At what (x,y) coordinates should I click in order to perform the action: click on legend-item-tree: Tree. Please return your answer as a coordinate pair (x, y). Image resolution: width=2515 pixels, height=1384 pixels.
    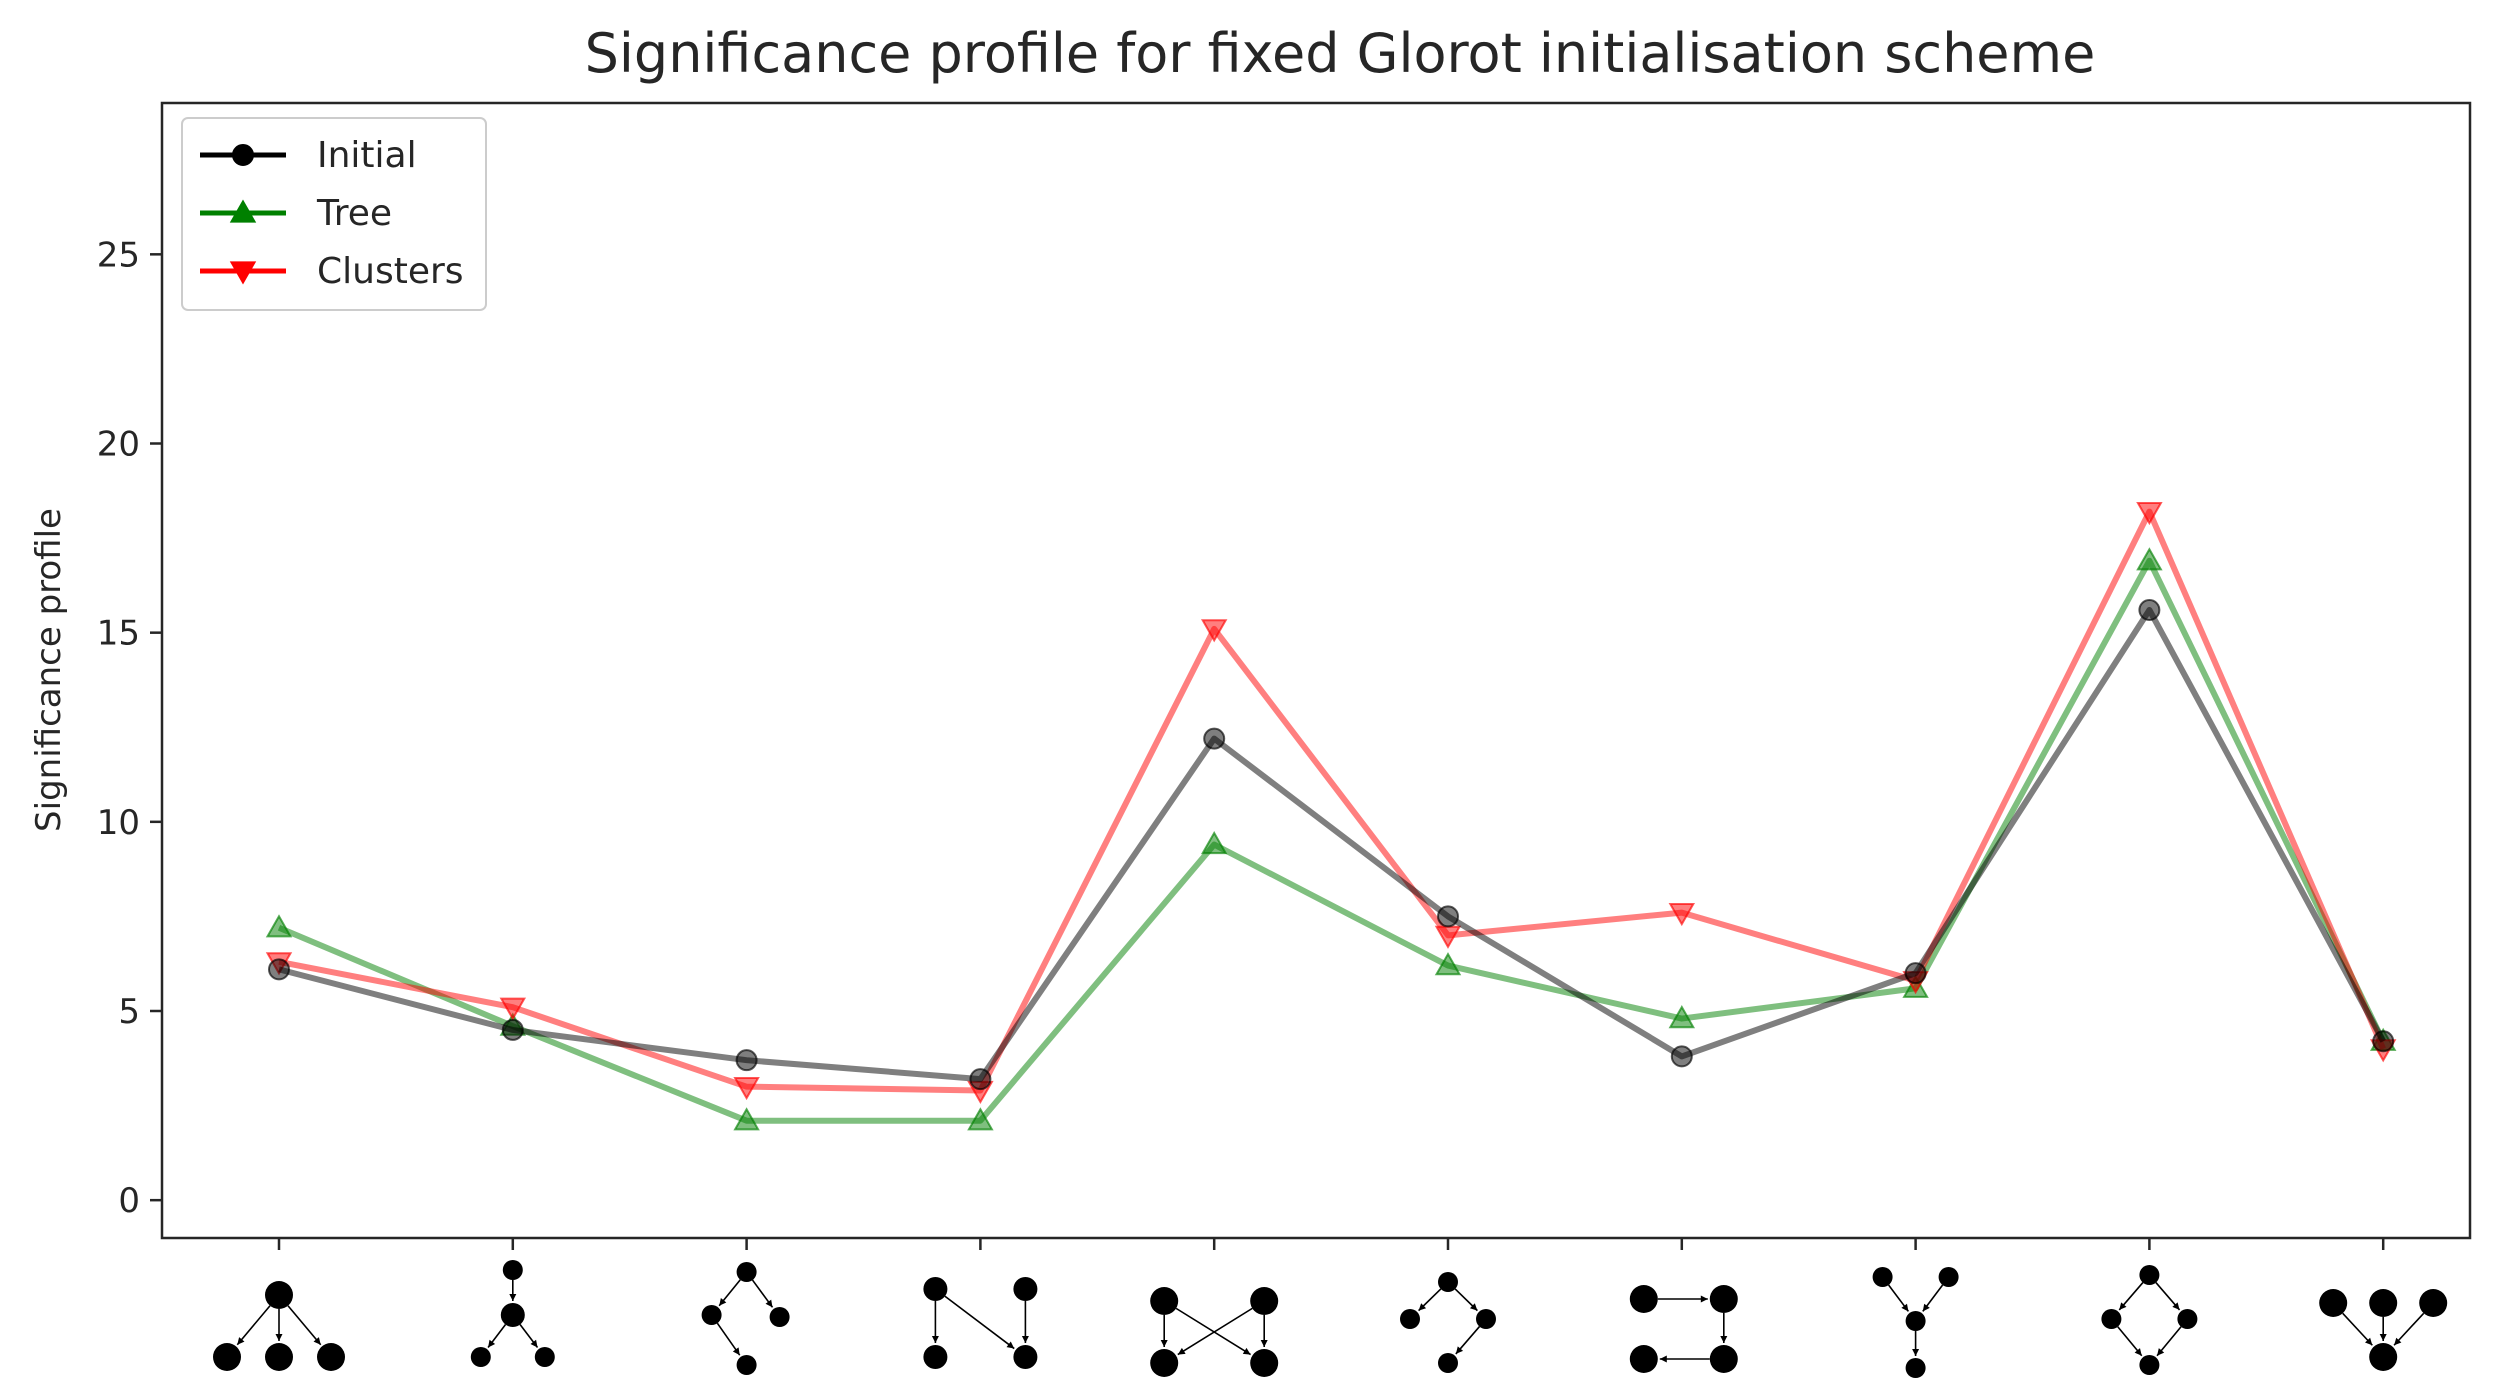
    Looking at the image, I should click on (296, 213).